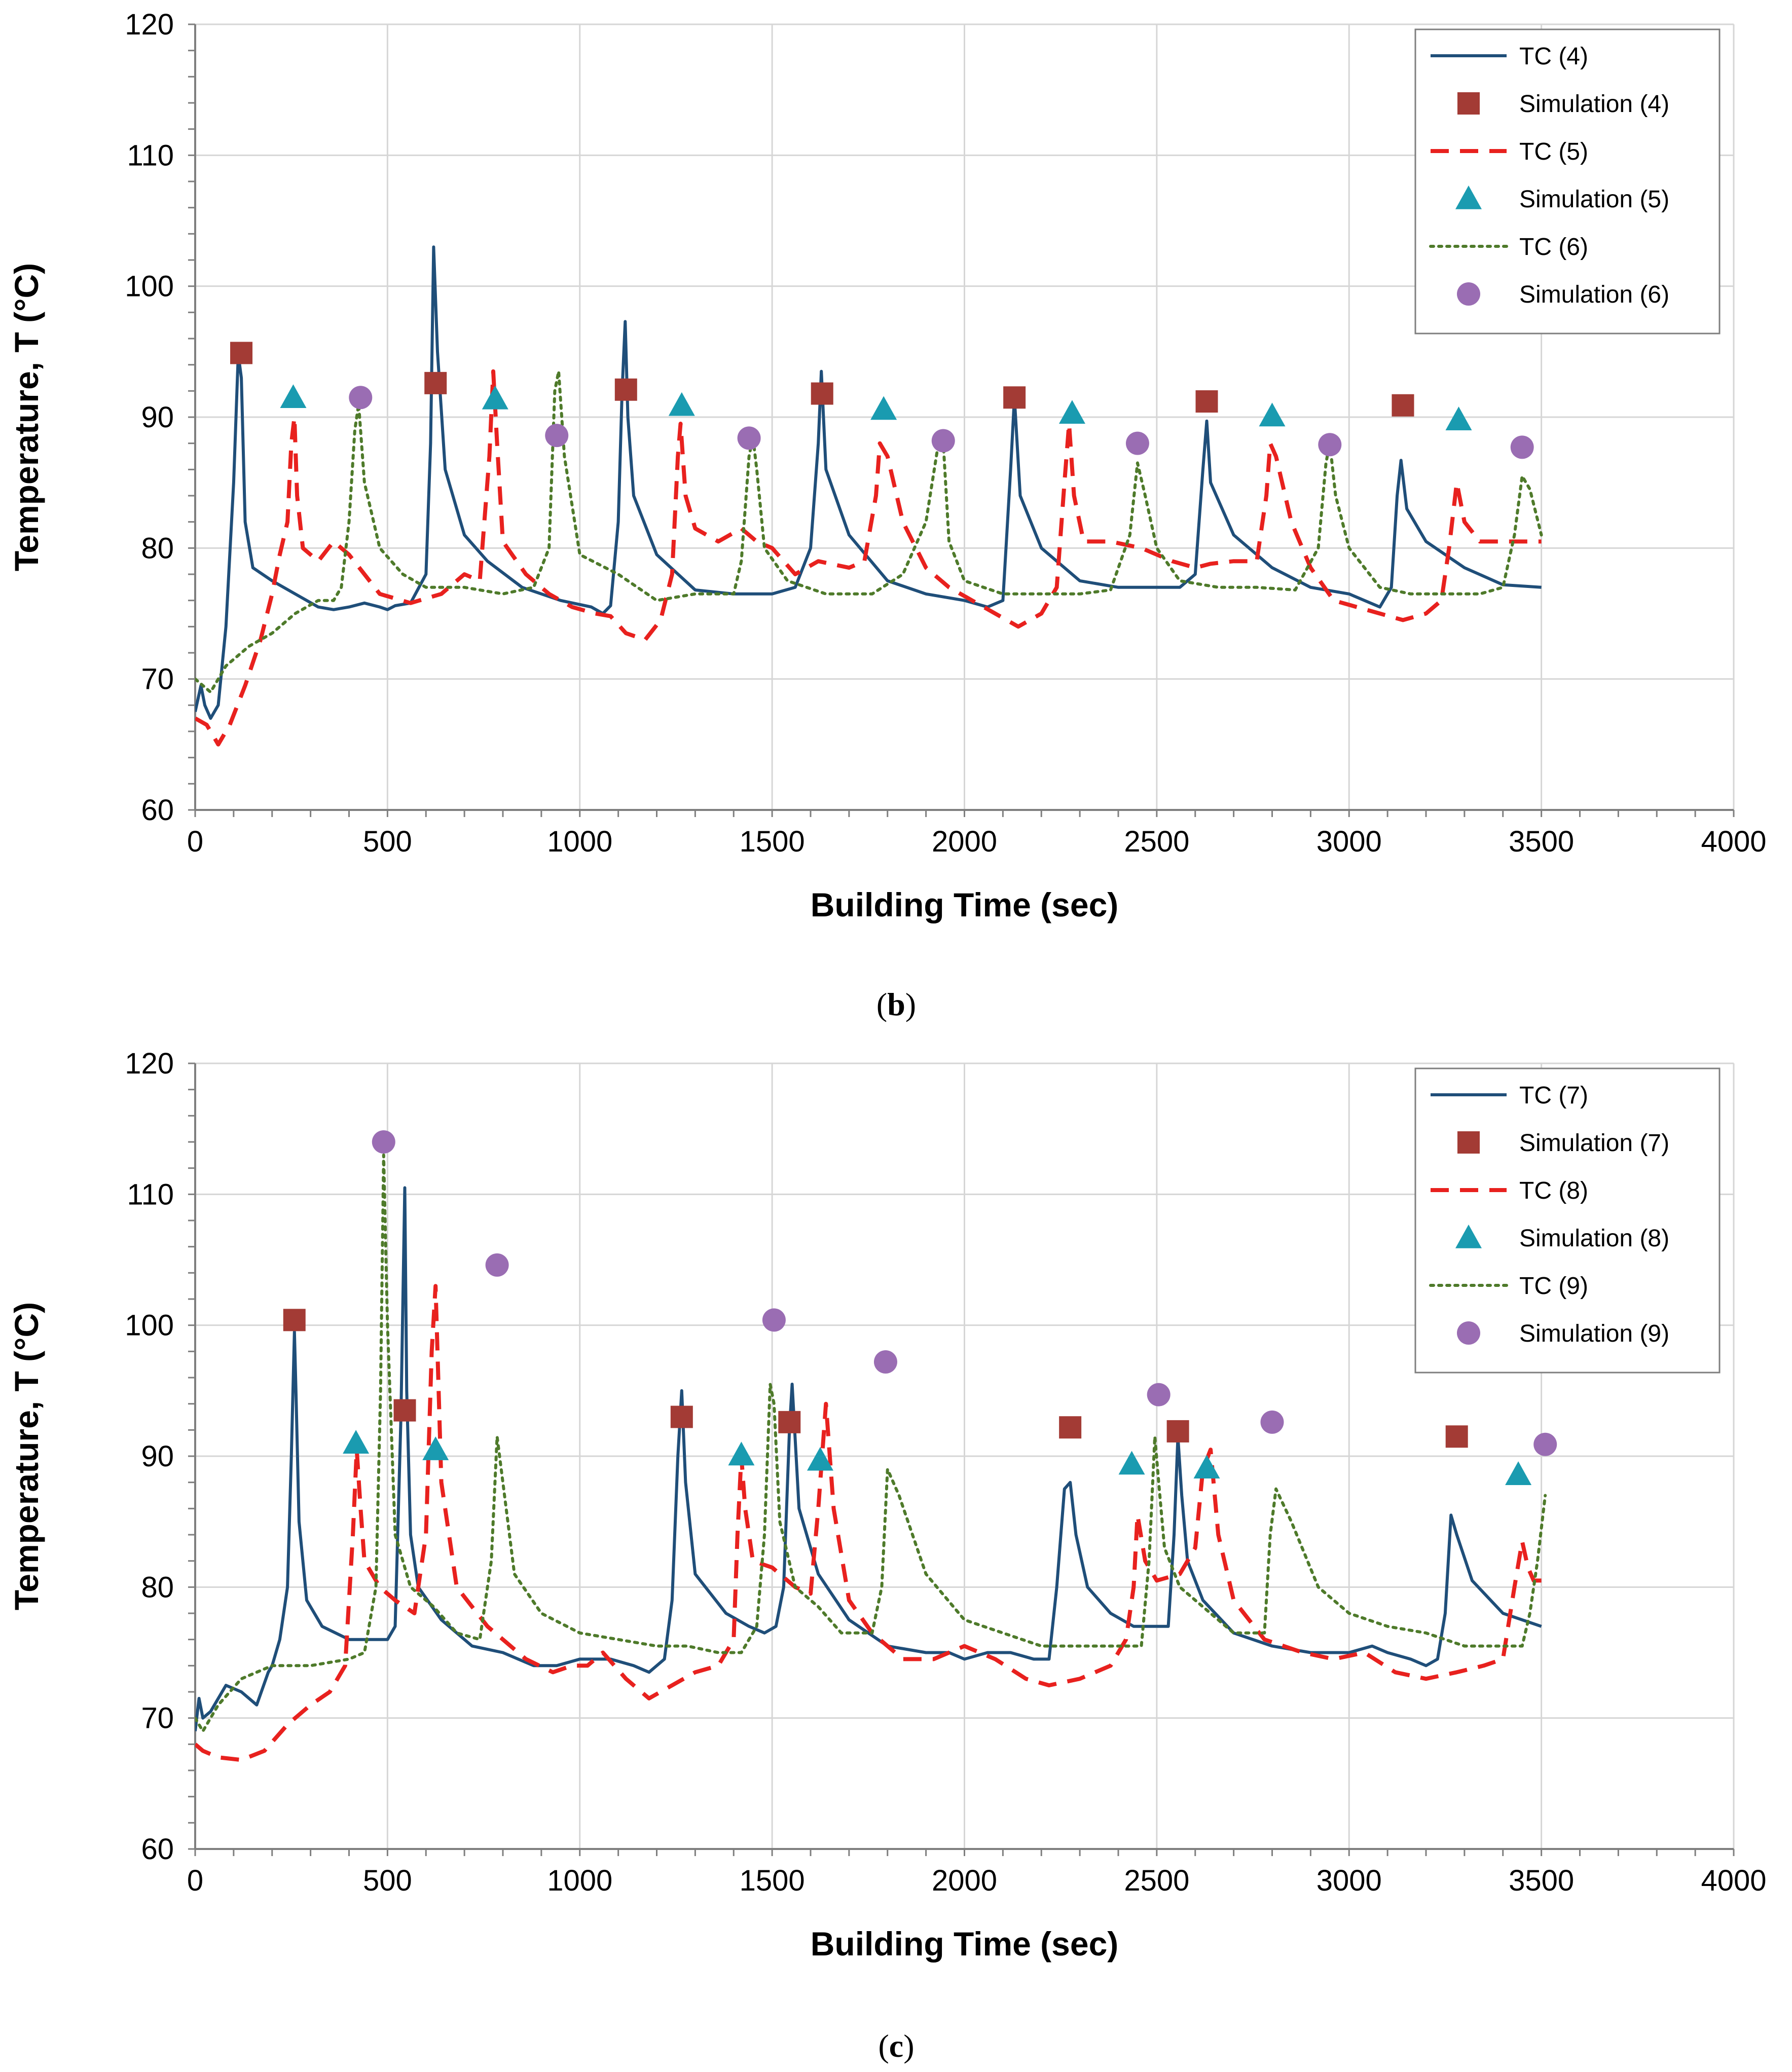 The height and width of the screenshot is (2072, 1792). I want to click on legend-label-tc-6: TC (6), so click(1553, 248).